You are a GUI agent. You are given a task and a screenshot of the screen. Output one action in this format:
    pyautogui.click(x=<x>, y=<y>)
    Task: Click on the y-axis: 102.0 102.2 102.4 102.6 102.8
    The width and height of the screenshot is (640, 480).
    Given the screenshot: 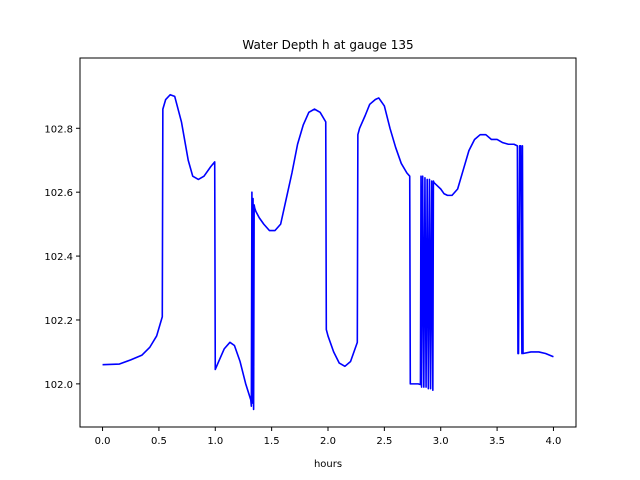 What is the action you would take?
    pyautogui.click(x=62, y=257)
    